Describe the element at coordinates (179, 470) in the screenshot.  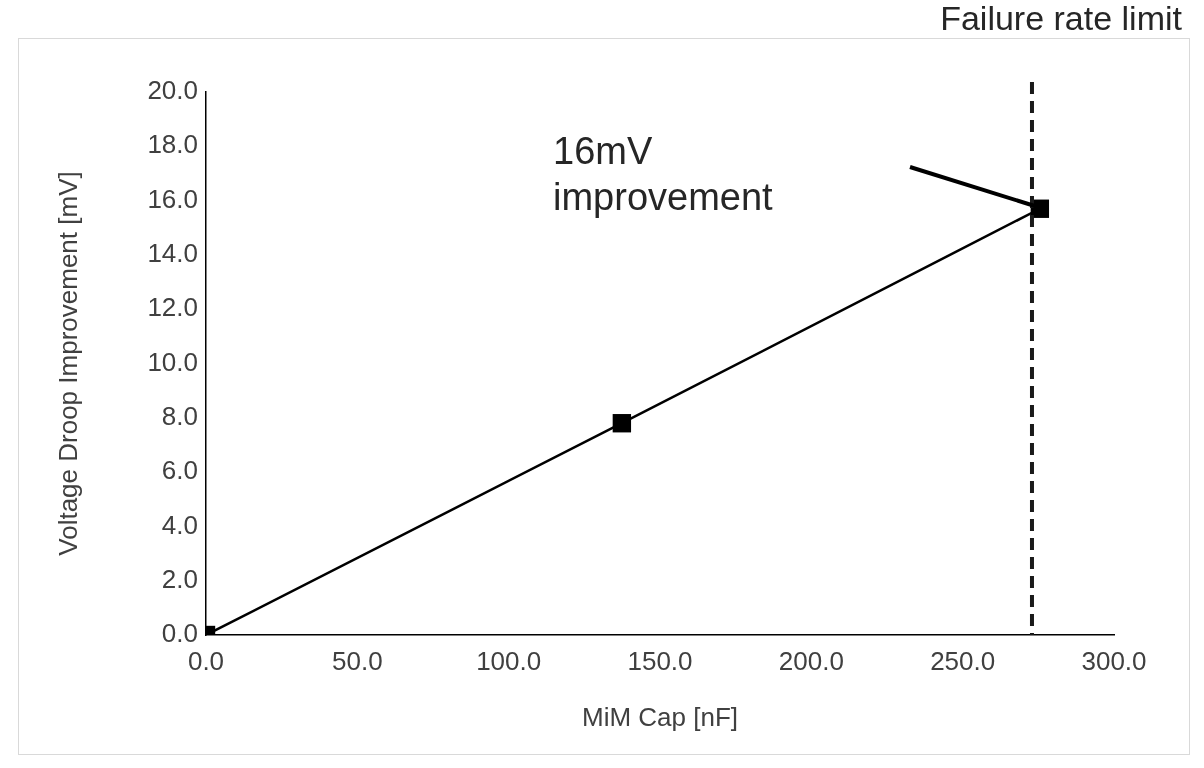
I see `y-tick-label: 6.0` at that location.